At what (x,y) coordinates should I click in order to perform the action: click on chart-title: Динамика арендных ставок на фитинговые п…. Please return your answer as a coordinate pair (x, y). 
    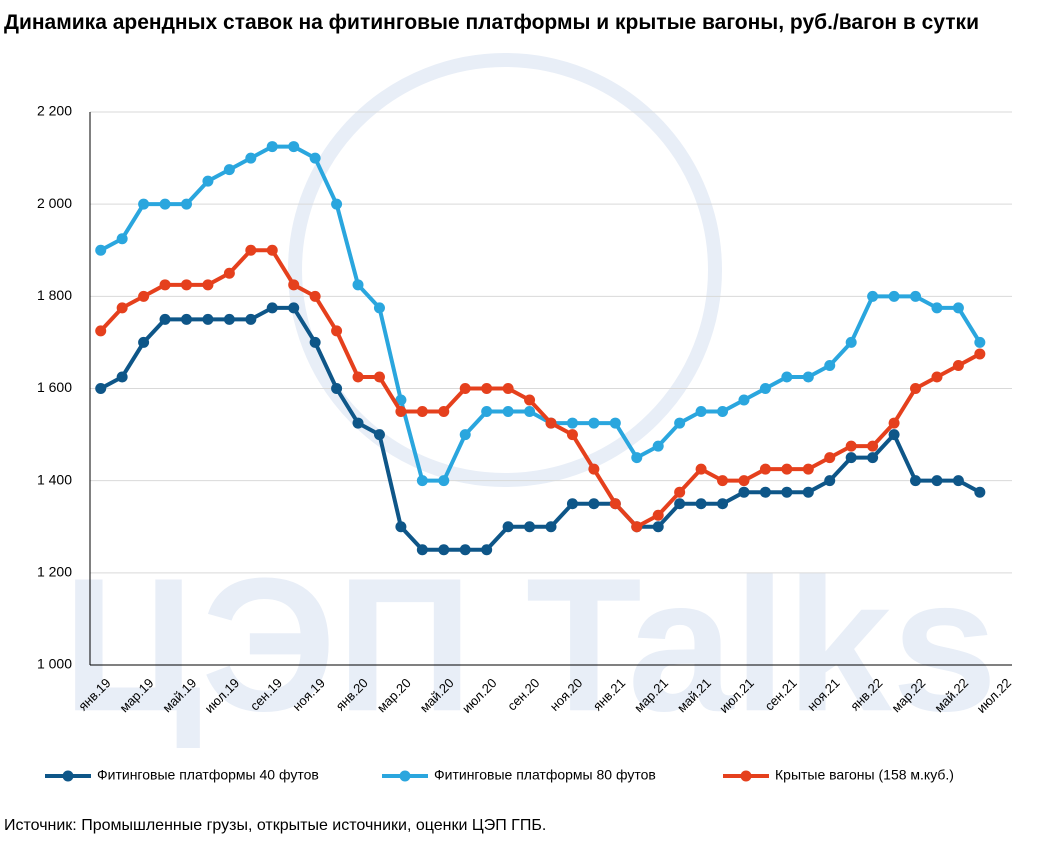
    Looking at the image, I should click on (491, 22).